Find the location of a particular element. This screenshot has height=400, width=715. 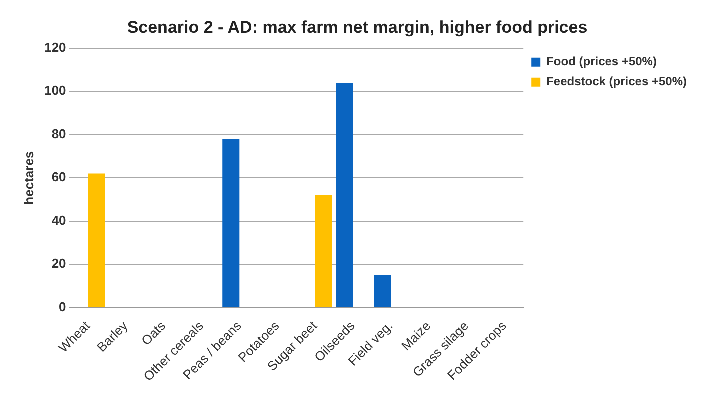

y-axis-title: hectares is located at coordinates (28, 178).